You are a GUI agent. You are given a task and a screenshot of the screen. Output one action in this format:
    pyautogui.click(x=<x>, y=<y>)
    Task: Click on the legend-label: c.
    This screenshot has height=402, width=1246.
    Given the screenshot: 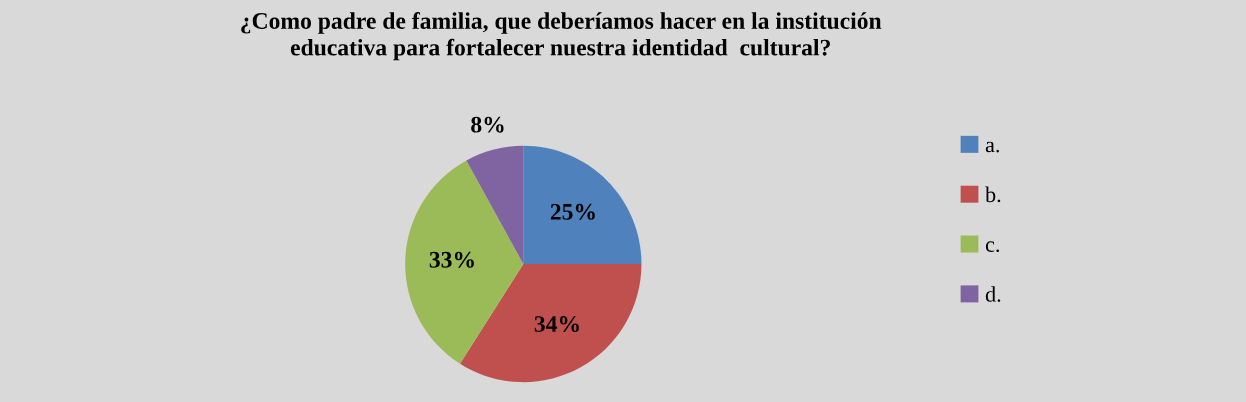 What is the action you would take?
    pyautogui.click(x=992, y=247)
    